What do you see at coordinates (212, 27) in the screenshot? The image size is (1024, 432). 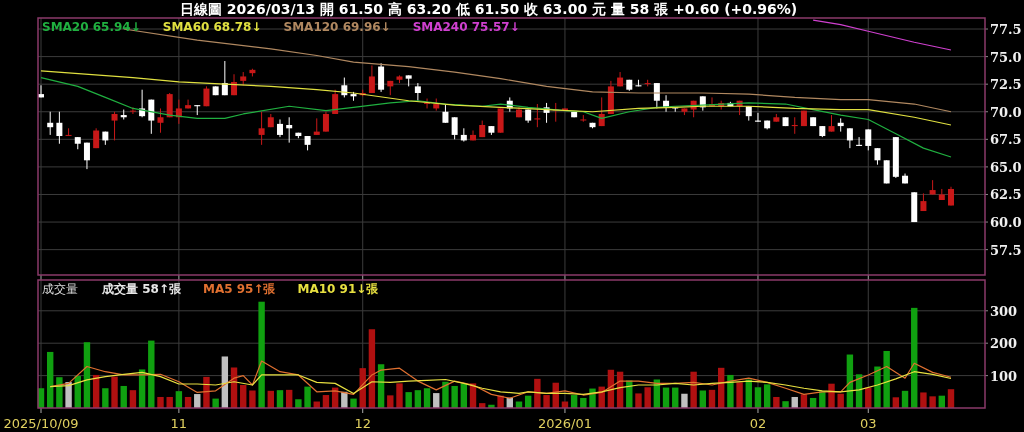 I see `text: SMA60 68.78↓` at bounding box center [212, 27].